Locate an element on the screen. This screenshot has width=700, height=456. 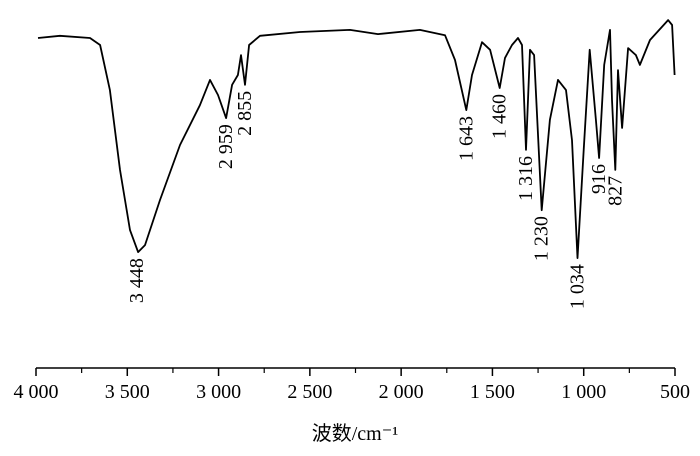
x-tick-label: 1 500 is located at coordinates (492, 392).